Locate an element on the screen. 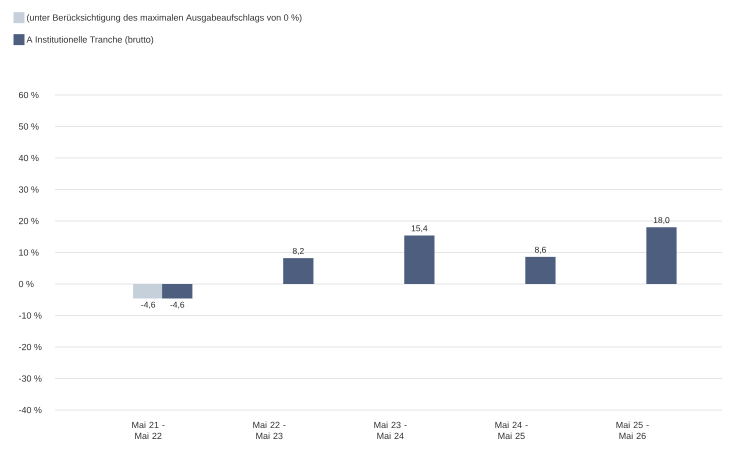  y-tick-label: -30 % is located at coordinates (30, 378).